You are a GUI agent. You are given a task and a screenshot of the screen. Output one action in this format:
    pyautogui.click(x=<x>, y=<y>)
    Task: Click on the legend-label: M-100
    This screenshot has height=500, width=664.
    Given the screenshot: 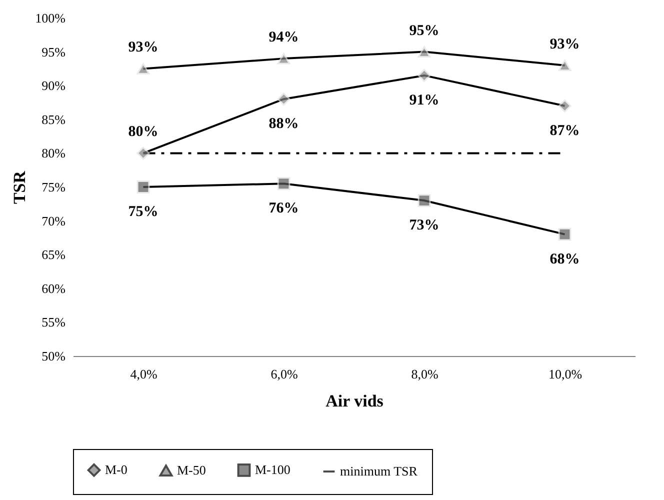 What is the action you would take?
    pyautogui.click(x=272, y=470)
    